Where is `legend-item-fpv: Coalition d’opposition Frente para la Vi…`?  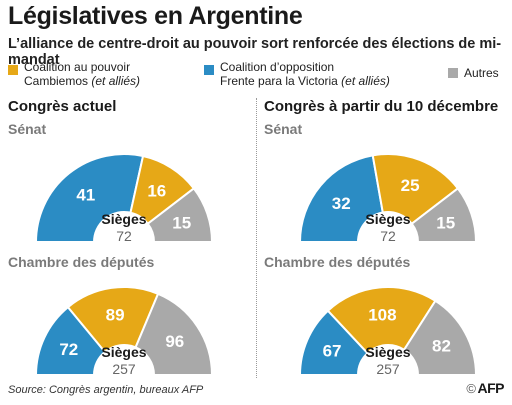 legend-item-fpv: Coalition d’opposition Frente para la Vi… is located at coordinates (309, 75).